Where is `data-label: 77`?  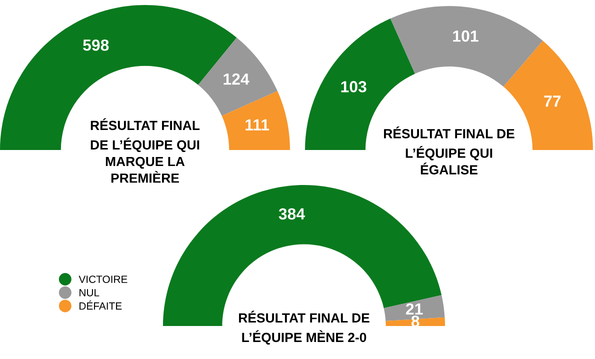
data-label: 77 is located at coordinates (552, 101).